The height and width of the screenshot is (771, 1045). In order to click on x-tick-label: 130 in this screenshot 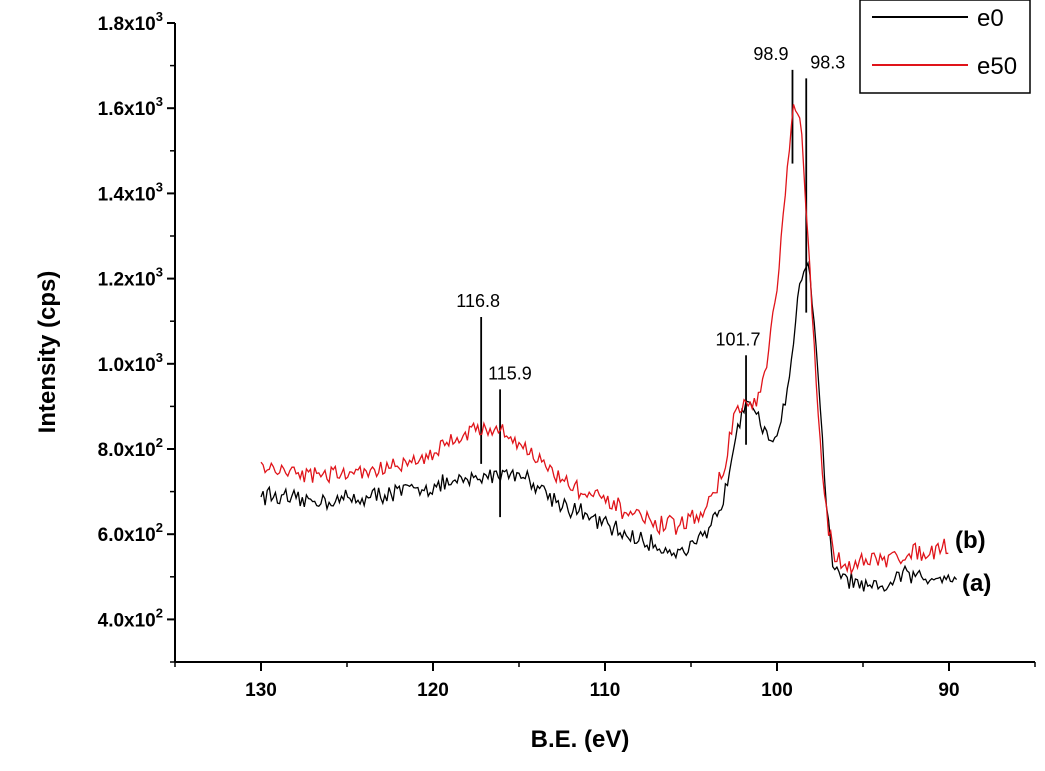, I will do `click(261, 690)`.